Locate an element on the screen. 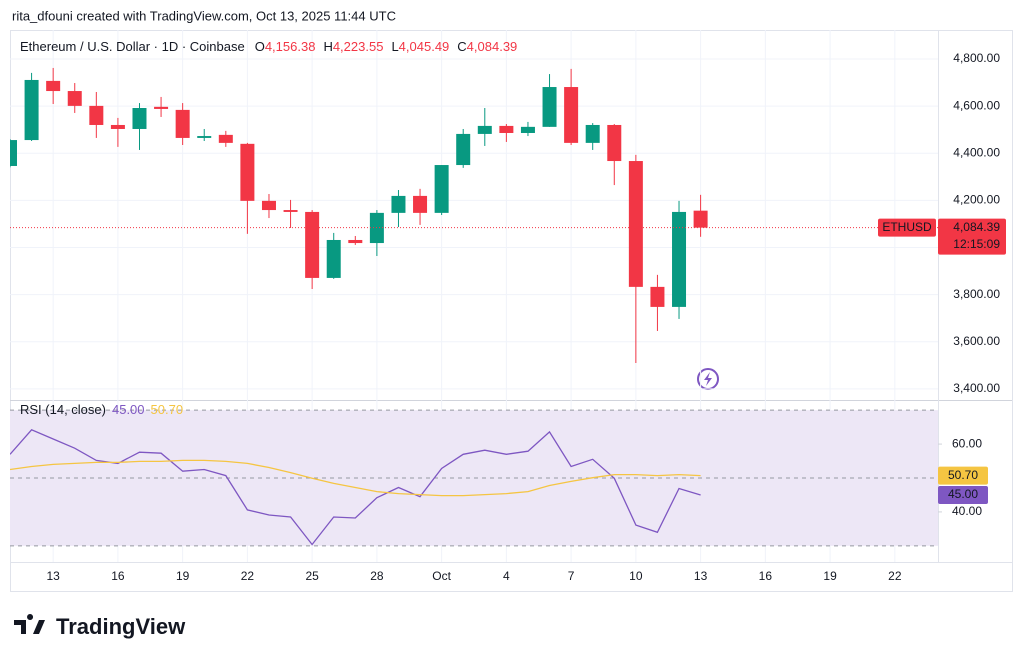 The image size is (1024, 661). y-tick-label: 3,800.00 is located at coordinates (976, 294).